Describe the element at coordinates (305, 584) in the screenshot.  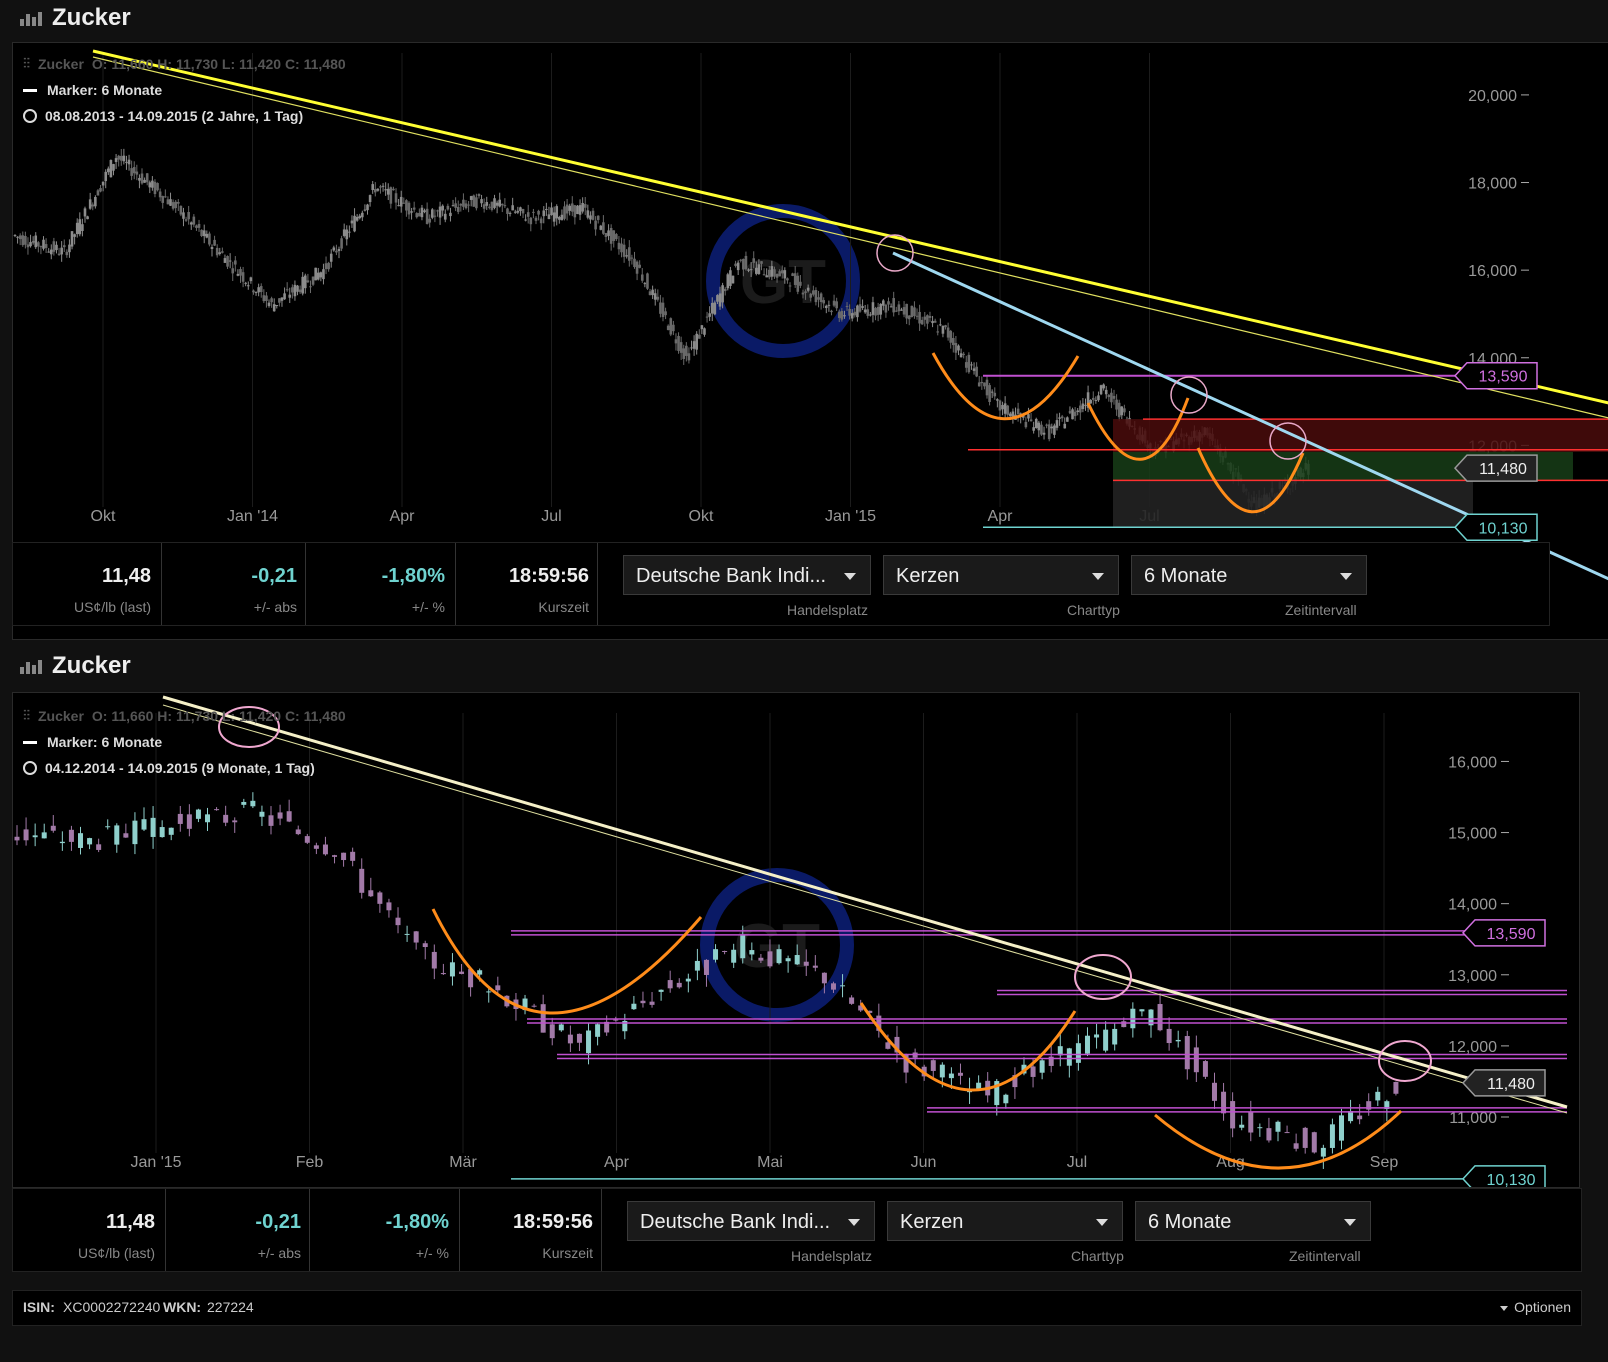
I see `divider` at that location.